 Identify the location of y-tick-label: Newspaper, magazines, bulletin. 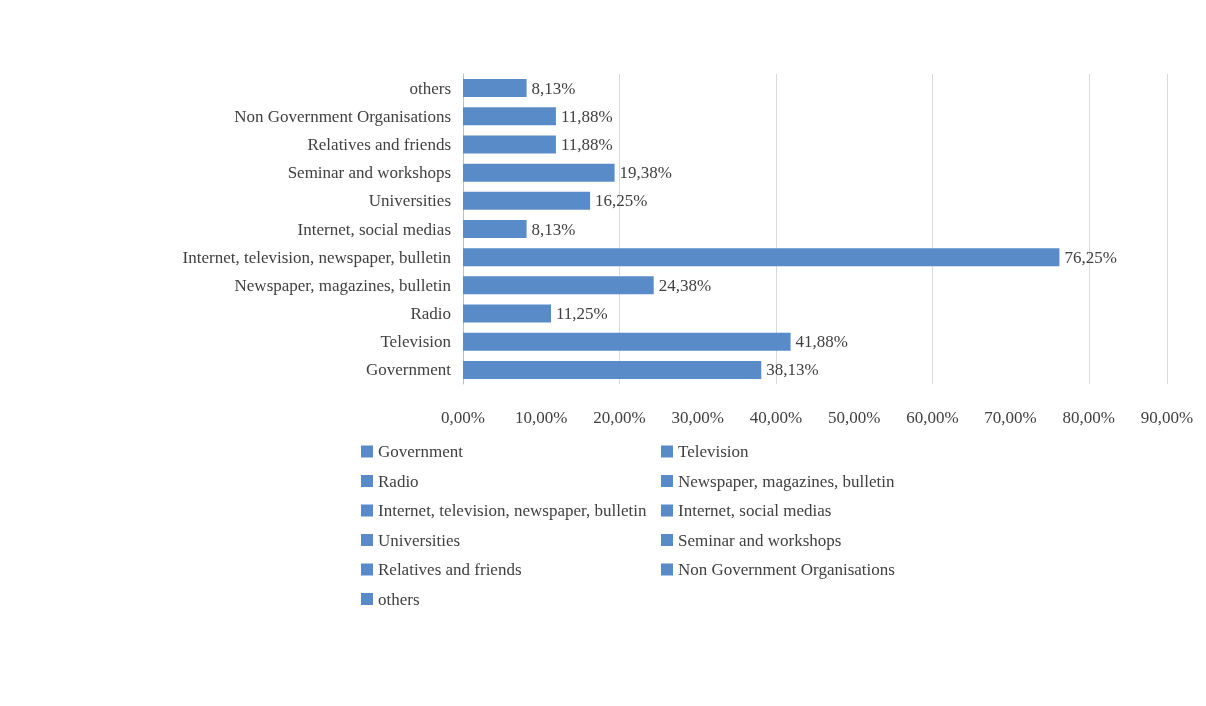
(343, 285).